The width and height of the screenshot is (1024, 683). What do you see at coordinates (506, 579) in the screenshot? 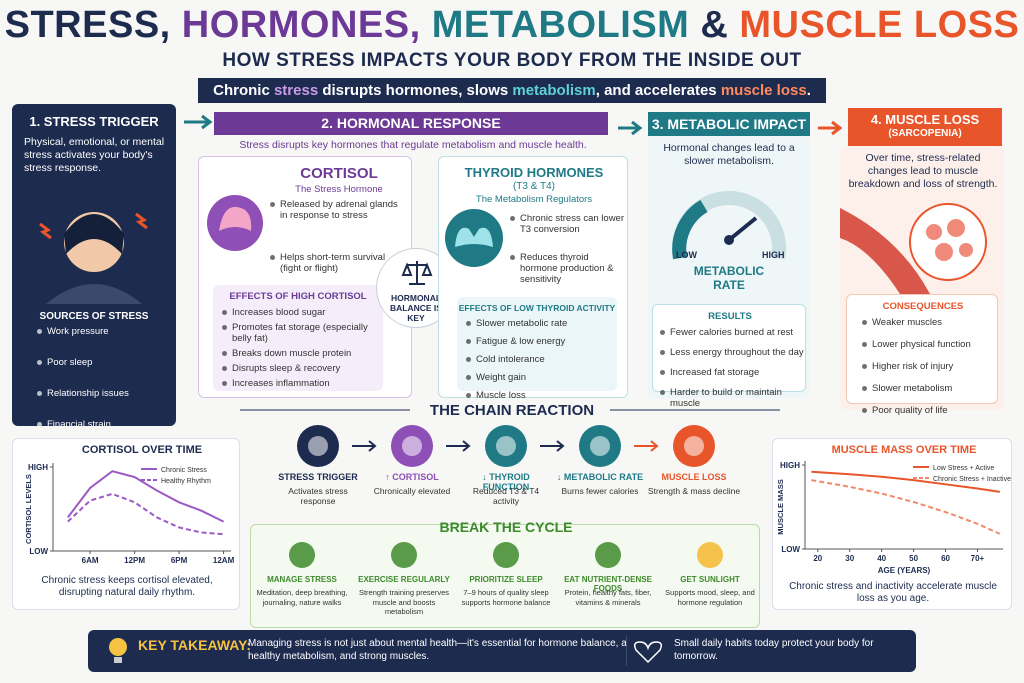
I see `habit-title: PRIORITIZE SLEEP` at bounding box center [506, 579].